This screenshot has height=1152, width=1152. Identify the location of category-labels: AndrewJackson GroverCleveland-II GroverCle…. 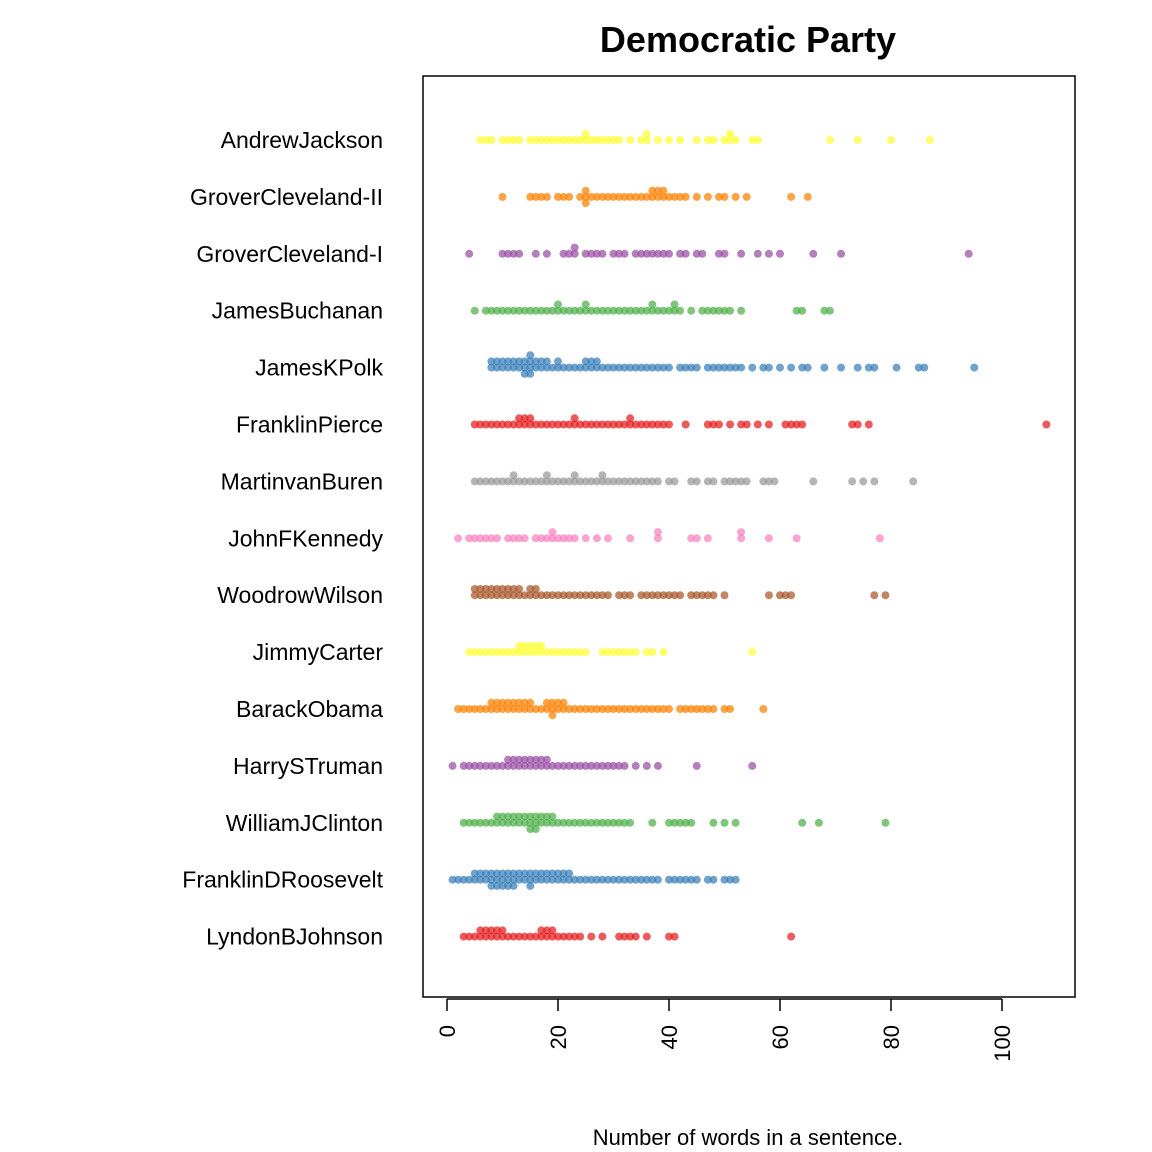
(282, 538).